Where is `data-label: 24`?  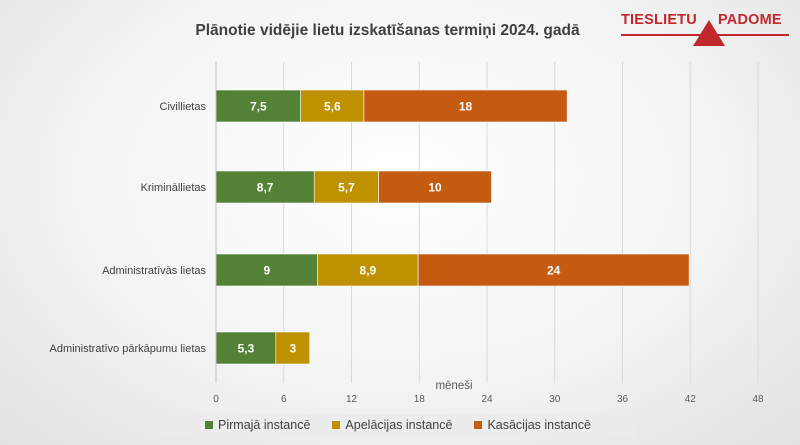
data-label: 24 is located at coordinates (554, 271).